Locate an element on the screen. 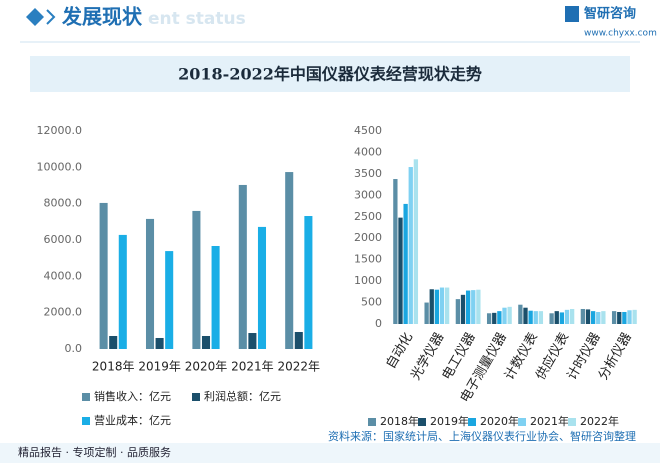 This screenshot has width=660, height=463. footer-bar is located at coordinates (330, 453).